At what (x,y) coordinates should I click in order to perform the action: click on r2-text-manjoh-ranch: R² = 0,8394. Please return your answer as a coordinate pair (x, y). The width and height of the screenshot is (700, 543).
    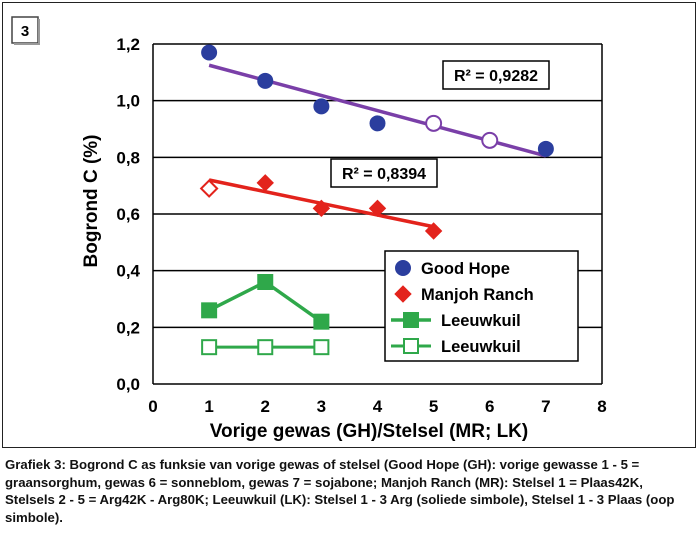
    Looking at the image, I should click on (384, 174).